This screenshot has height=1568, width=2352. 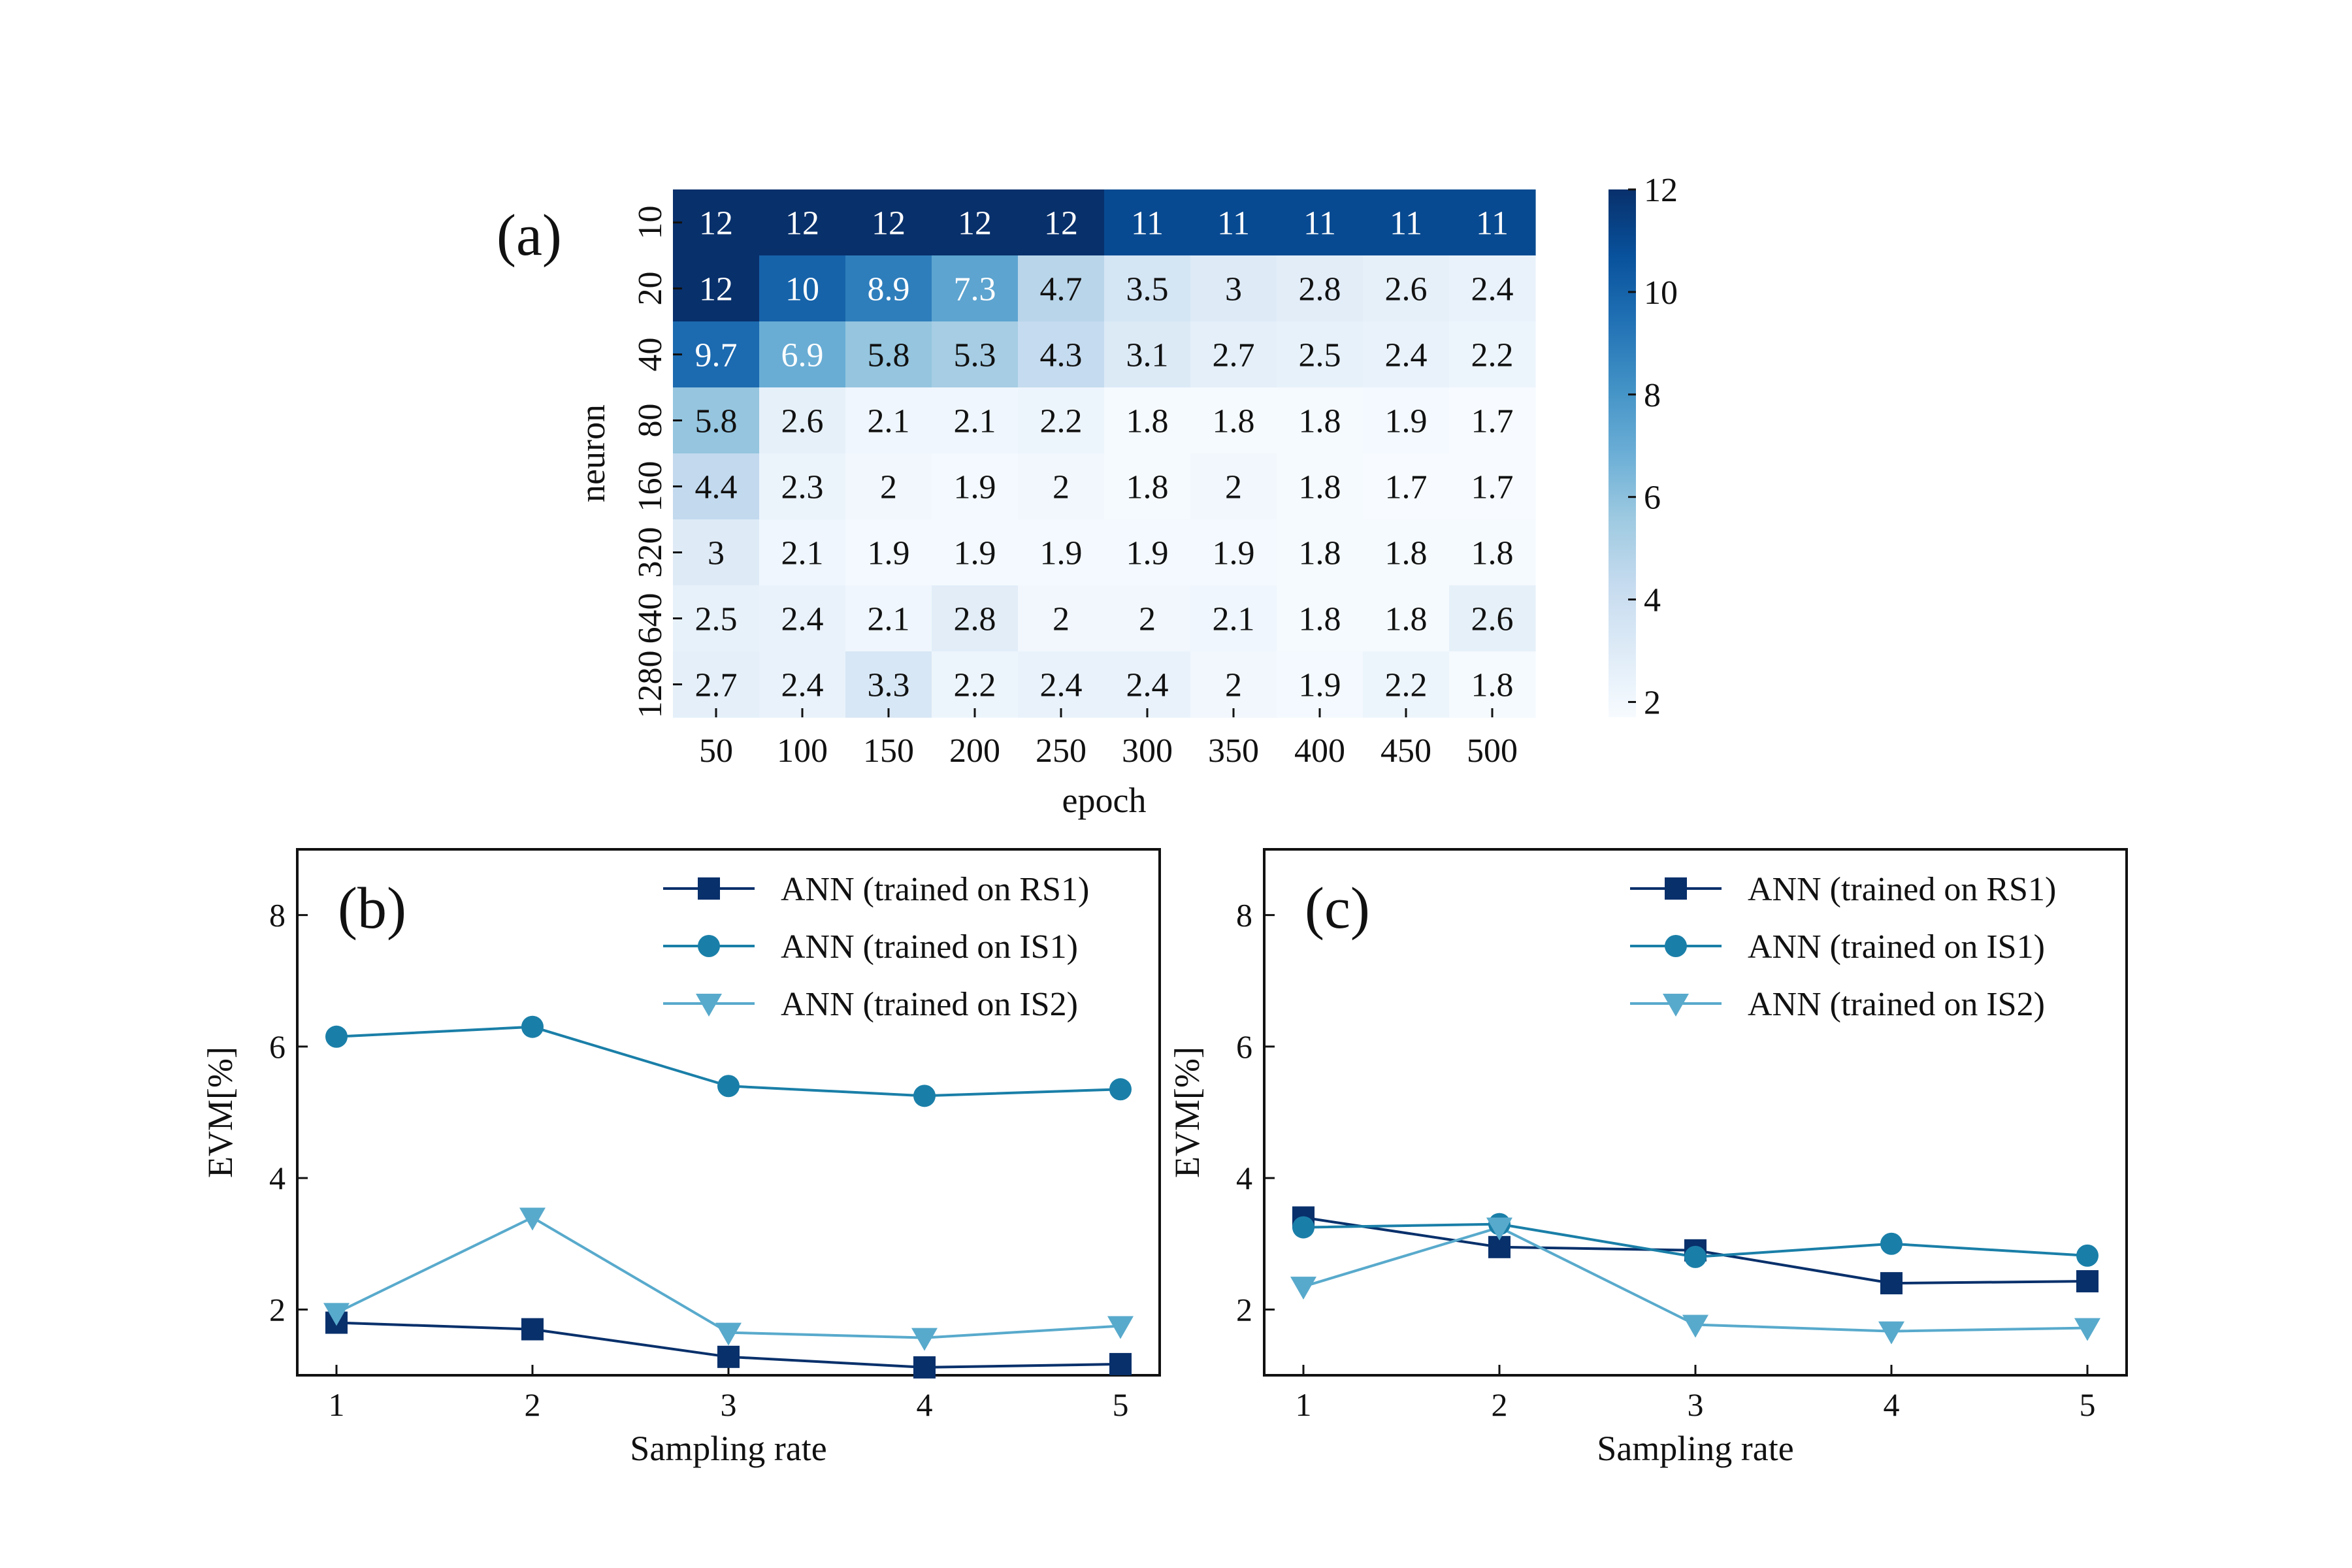 What do you see at coordinates (1405, 751) in the screenshot?
I see `x-tick-label: 450` at bounding box center [1405, 751].